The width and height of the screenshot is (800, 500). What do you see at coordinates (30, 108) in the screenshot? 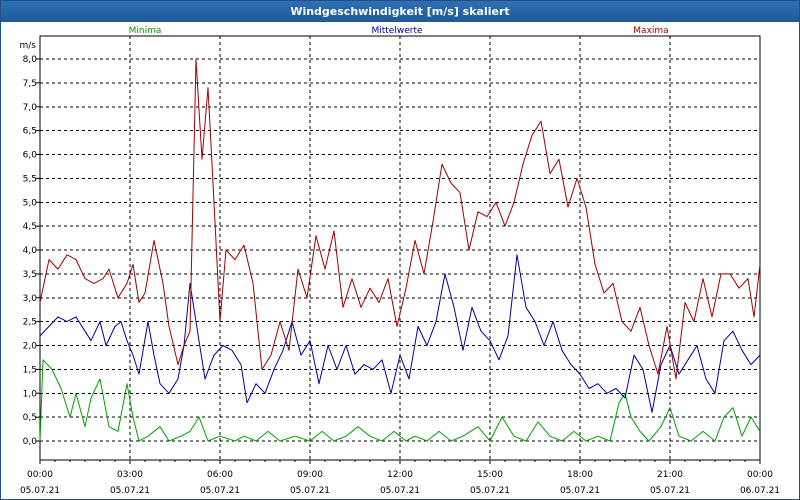
I see `y-tick-label: 7,0` at bounding box center [30, 108].